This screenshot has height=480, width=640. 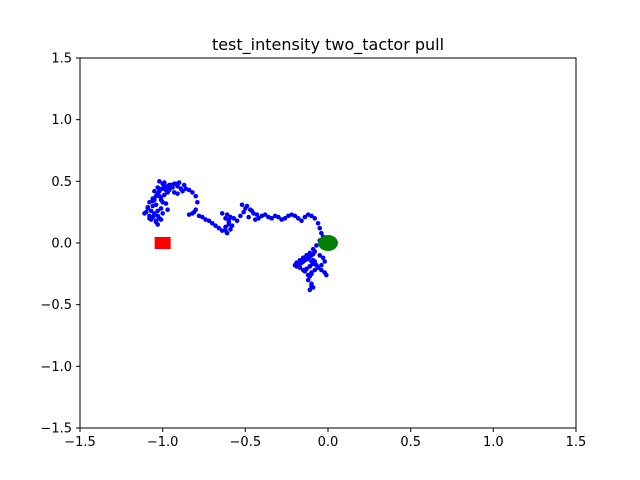 I want to click on y-axis-ticks: −1.5 −1.0 −0.5 0.0 0.5 1.0 1.5, so click(x=60, y=244).